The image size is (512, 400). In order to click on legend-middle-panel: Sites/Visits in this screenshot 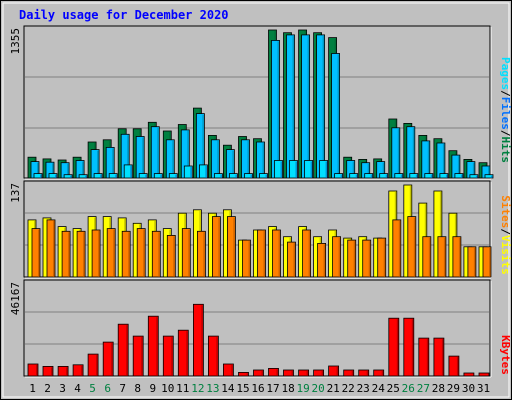, I will do `click(505, 235)`.